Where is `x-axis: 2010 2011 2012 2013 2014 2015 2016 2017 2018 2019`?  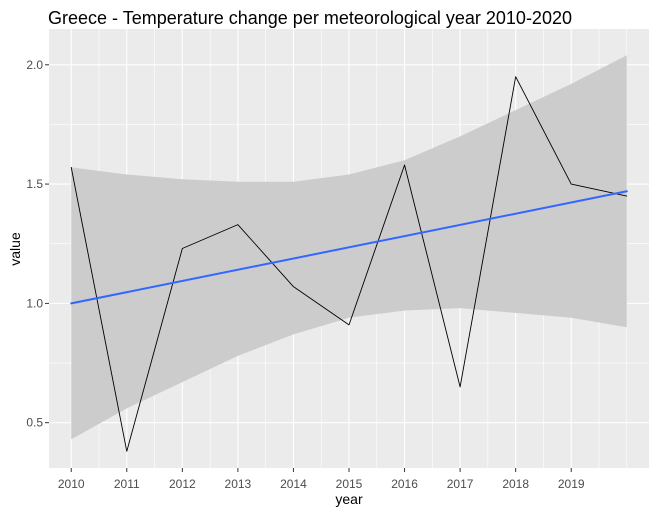 x-axis: 2010 2011 2012 2013 2014 2015 2016 2017 2018 2019 is located at coordinates (321, 479).